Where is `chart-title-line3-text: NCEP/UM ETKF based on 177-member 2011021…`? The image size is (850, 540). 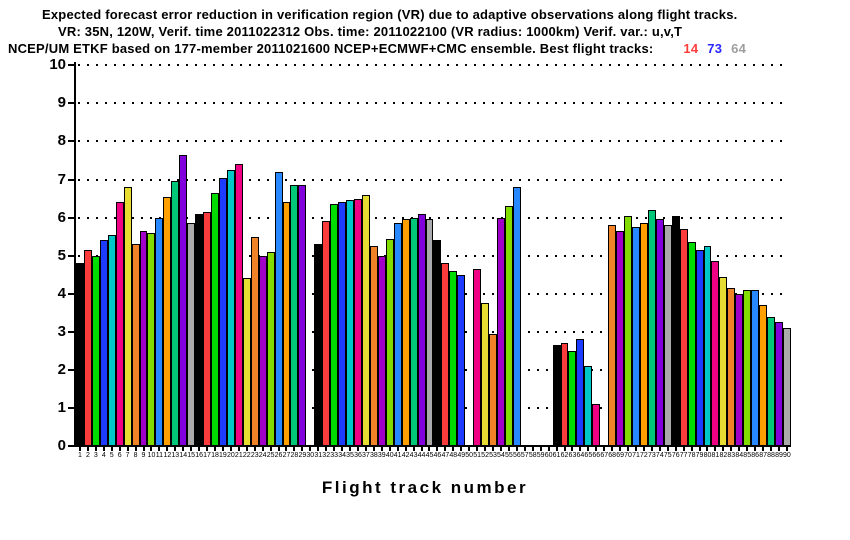 chart-title-line3-text: NCEP/UM ETKF based on 177-member 2011021… is located at coordinates (331, 48).